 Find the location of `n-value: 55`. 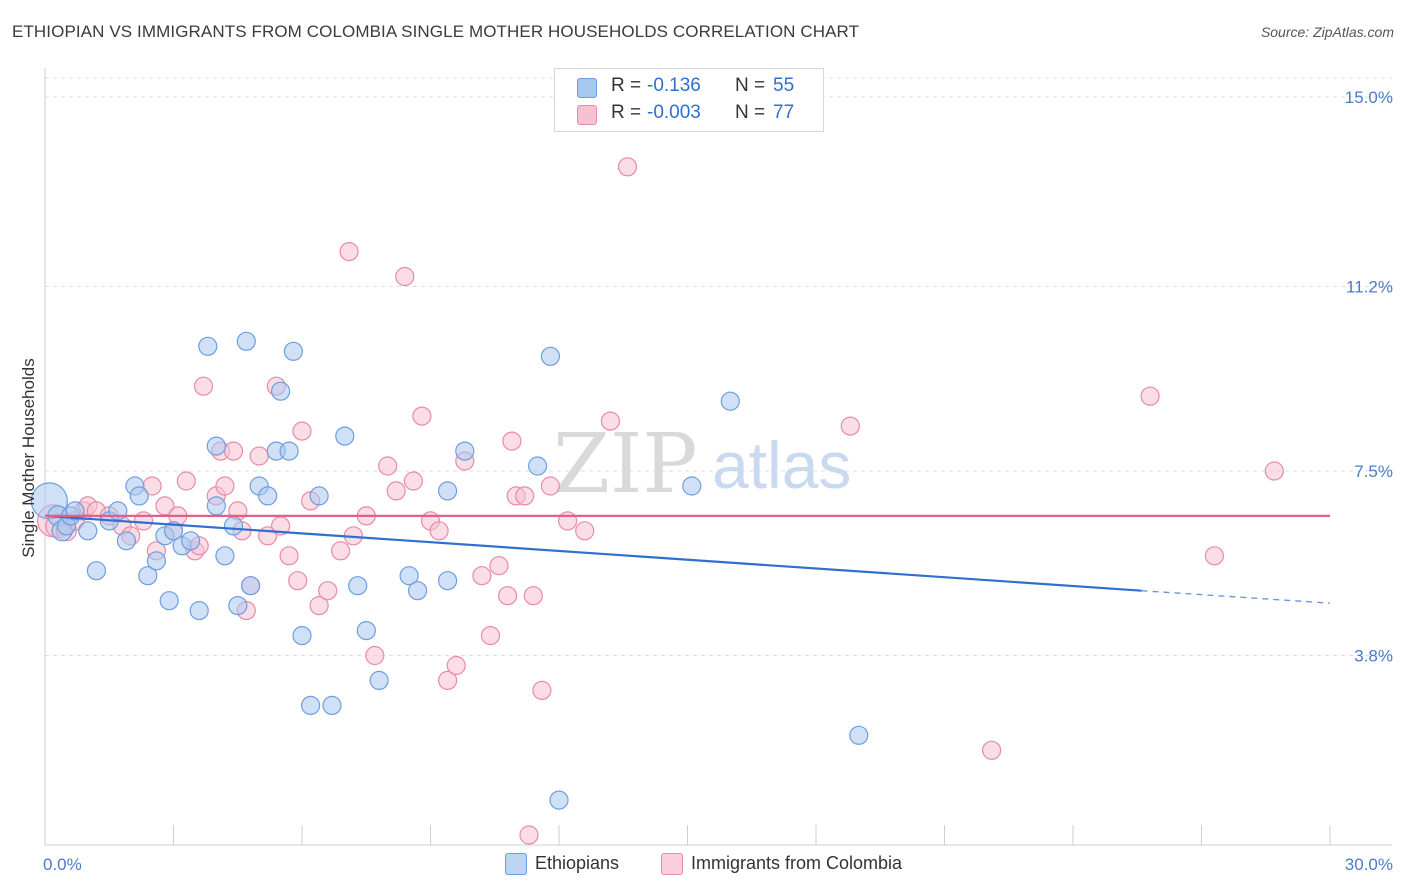

n-value: 55 is located at coordinates (784, 85).